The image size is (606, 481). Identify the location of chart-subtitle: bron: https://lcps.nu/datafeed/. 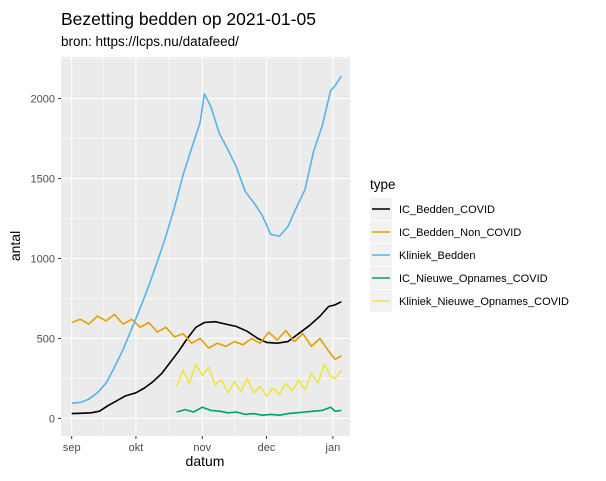
(150, 41).